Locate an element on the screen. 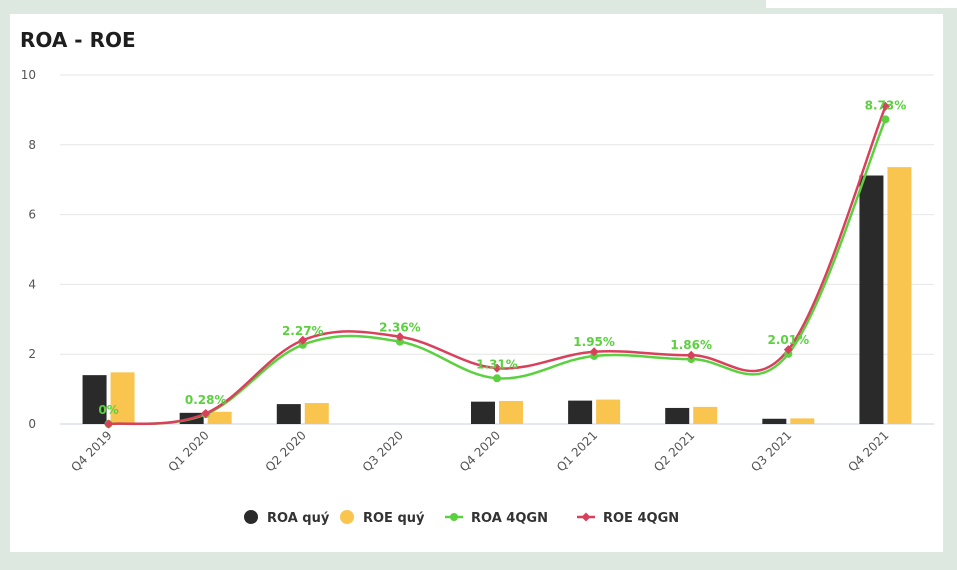 The height and width of the screenshot is (570, 957). chart-title: ROA - ROE is located at coordinates (78, 40).